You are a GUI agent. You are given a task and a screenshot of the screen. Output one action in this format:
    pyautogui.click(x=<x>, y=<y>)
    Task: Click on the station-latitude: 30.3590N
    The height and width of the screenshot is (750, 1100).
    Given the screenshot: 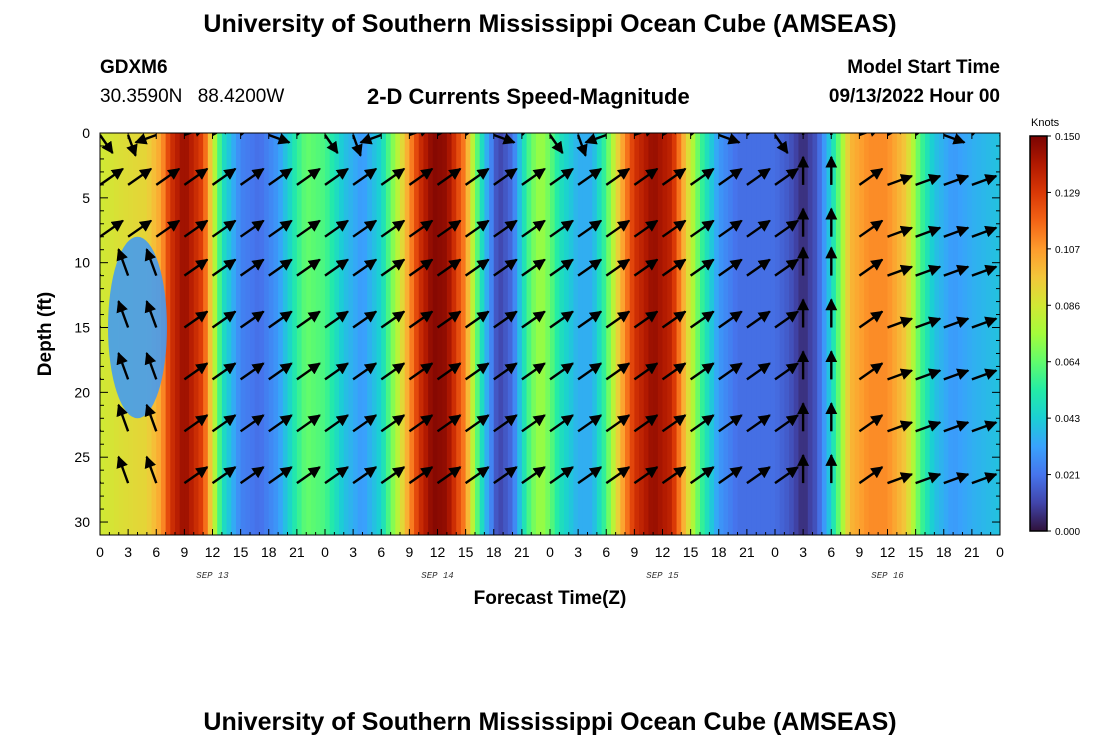 What is the action you would take?
    pyautogui.click(x=141, y=96)
    